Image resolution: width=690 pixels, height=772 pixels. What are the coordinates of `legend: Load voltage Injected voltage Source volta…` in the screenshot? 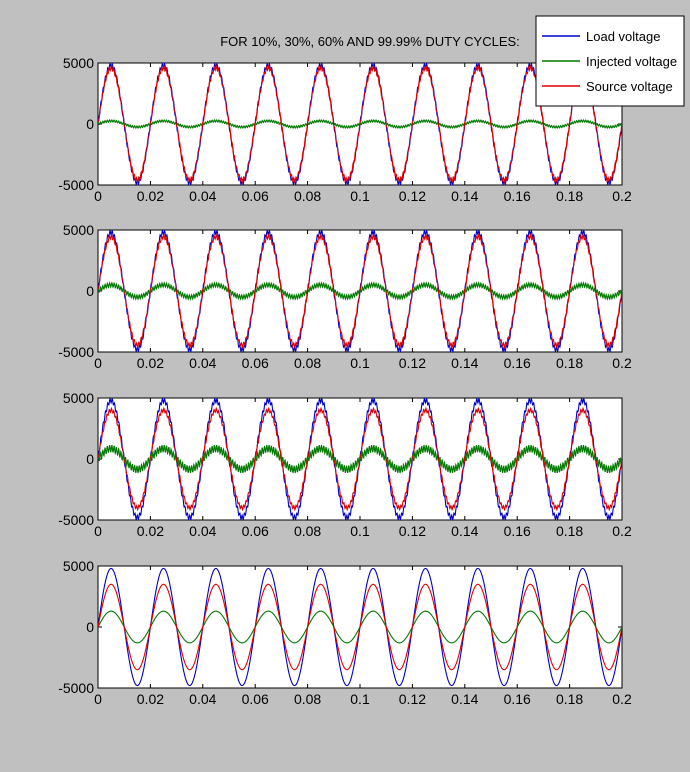 It's located at (610, 61).